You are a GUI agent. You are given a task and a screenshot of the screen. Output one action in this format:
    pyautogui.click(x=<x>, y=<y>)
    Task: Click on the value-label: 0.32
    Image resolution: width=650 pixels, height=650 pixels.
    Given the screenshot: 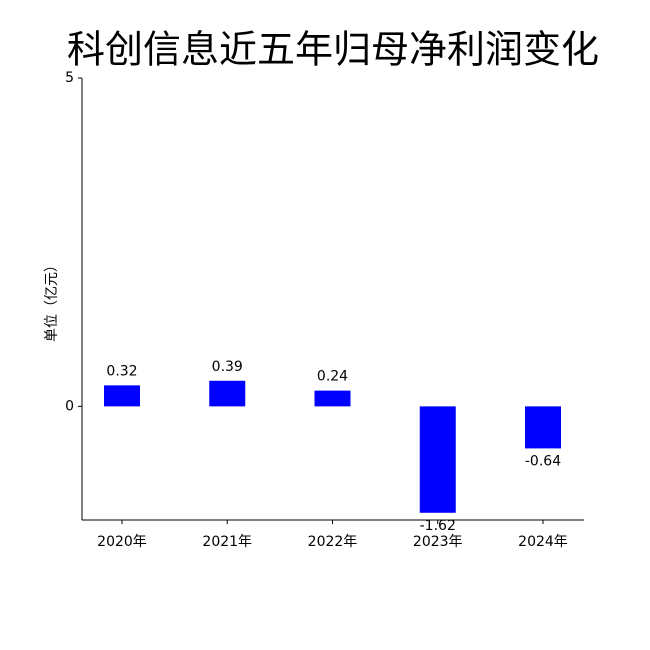 What is the action you would take?
    pyautogui.click(x=121, y=371)
    